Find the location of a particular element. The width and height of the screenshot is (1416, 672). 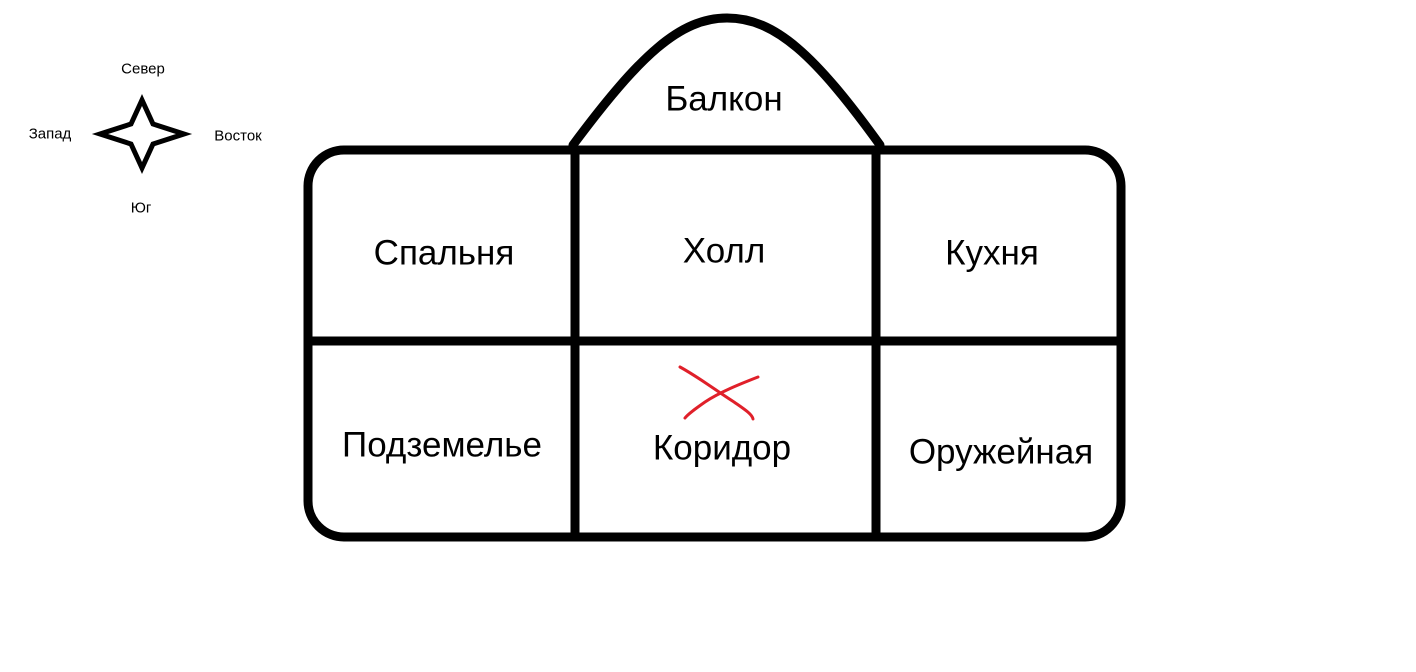

compass-south-label: Юг is located at coordinates (141, 208).